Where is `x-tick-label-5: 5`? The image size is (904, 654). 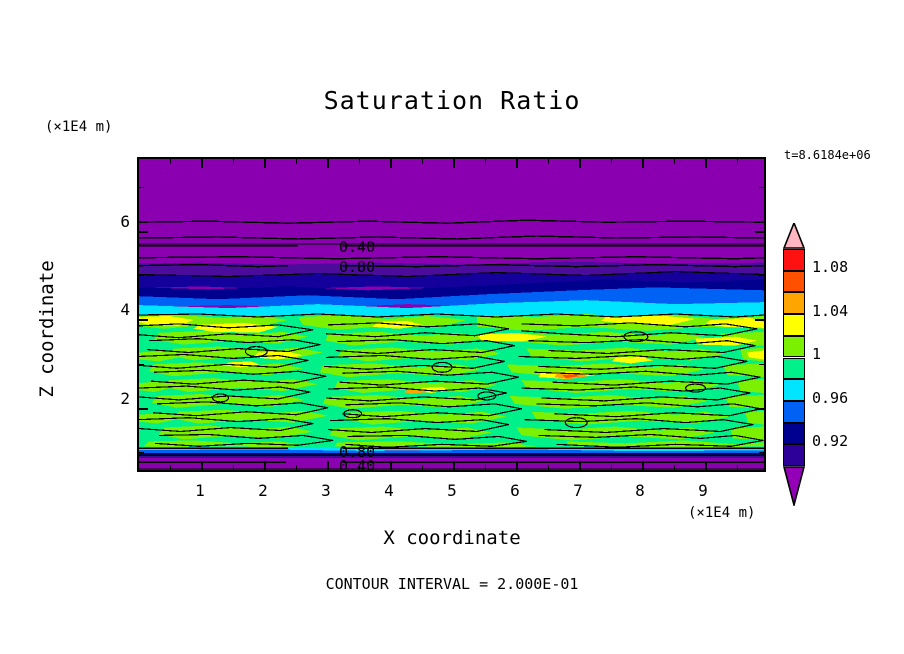 x-tick-label-5: 5 is located at coordinates (452, 490).